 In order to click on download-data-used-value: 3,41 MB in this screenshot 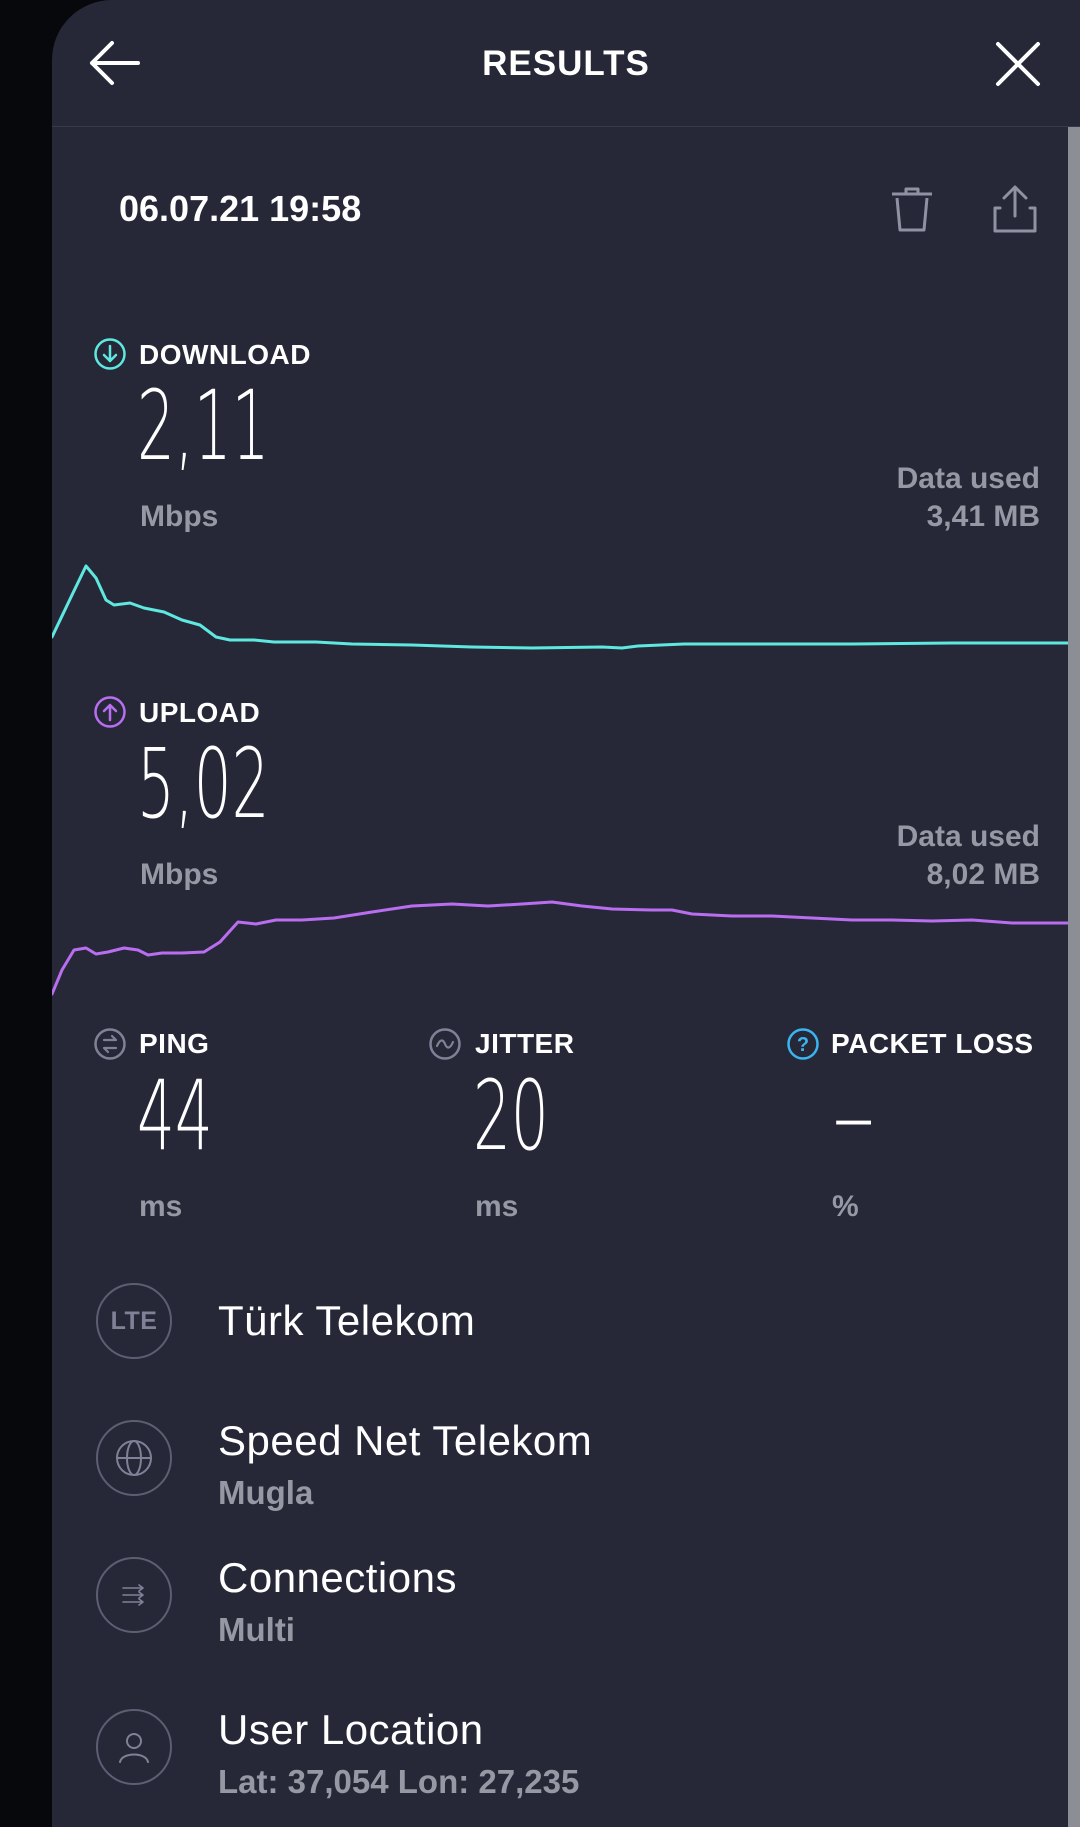, I will do `click(983, 516)`.